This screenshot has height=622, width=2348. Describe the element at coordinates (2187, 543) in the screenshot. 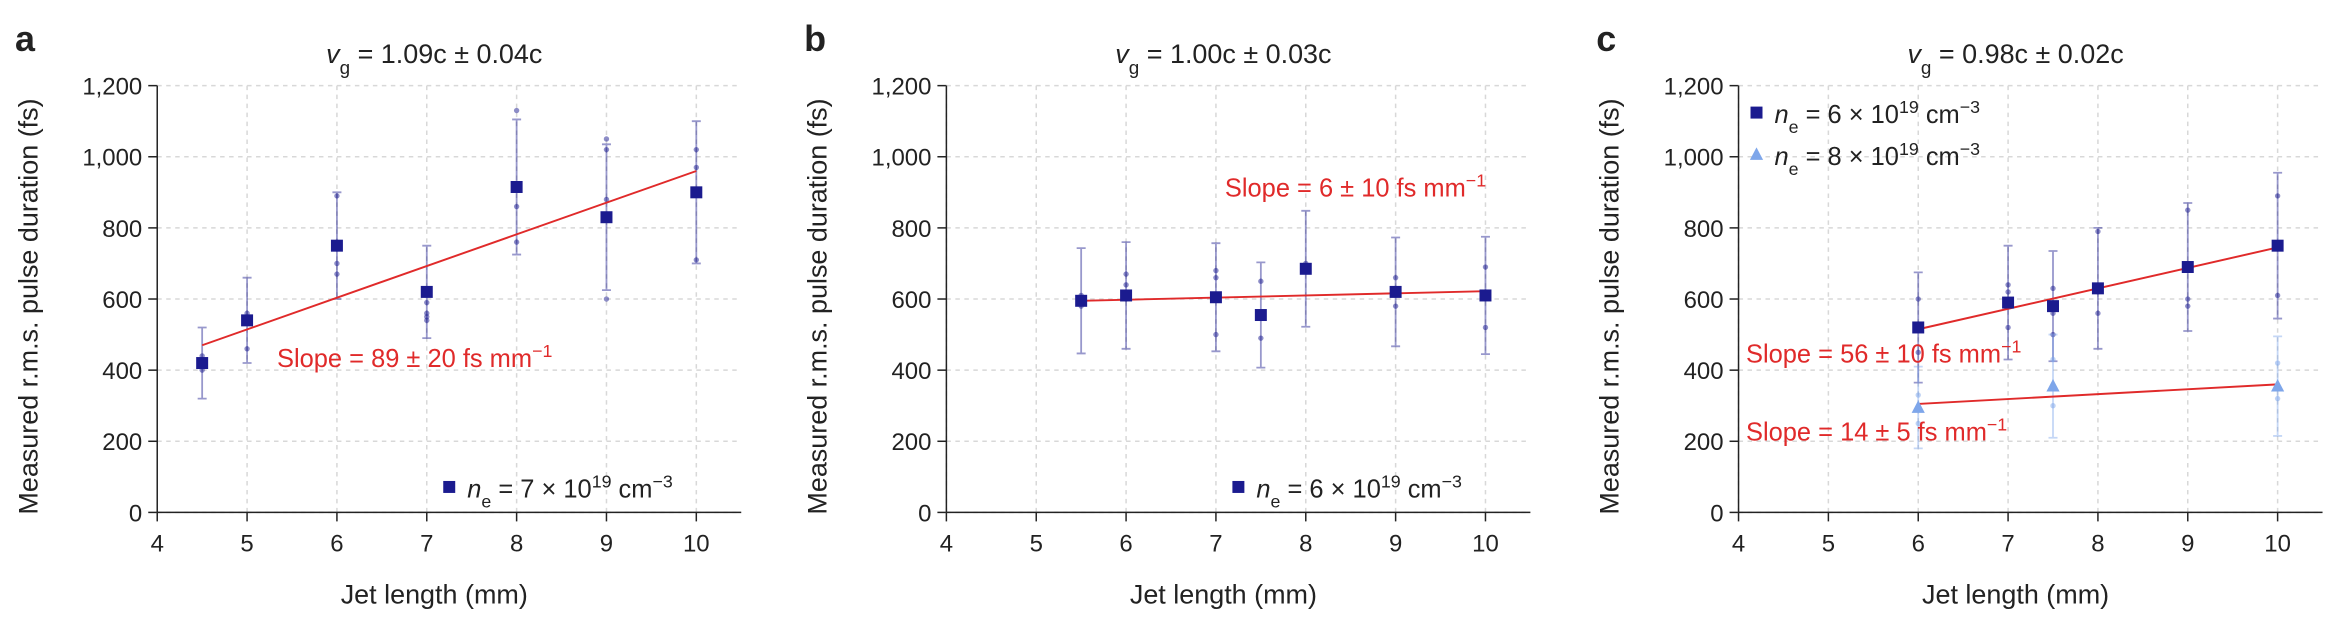

I see `x-tick-label: 9` at that location.